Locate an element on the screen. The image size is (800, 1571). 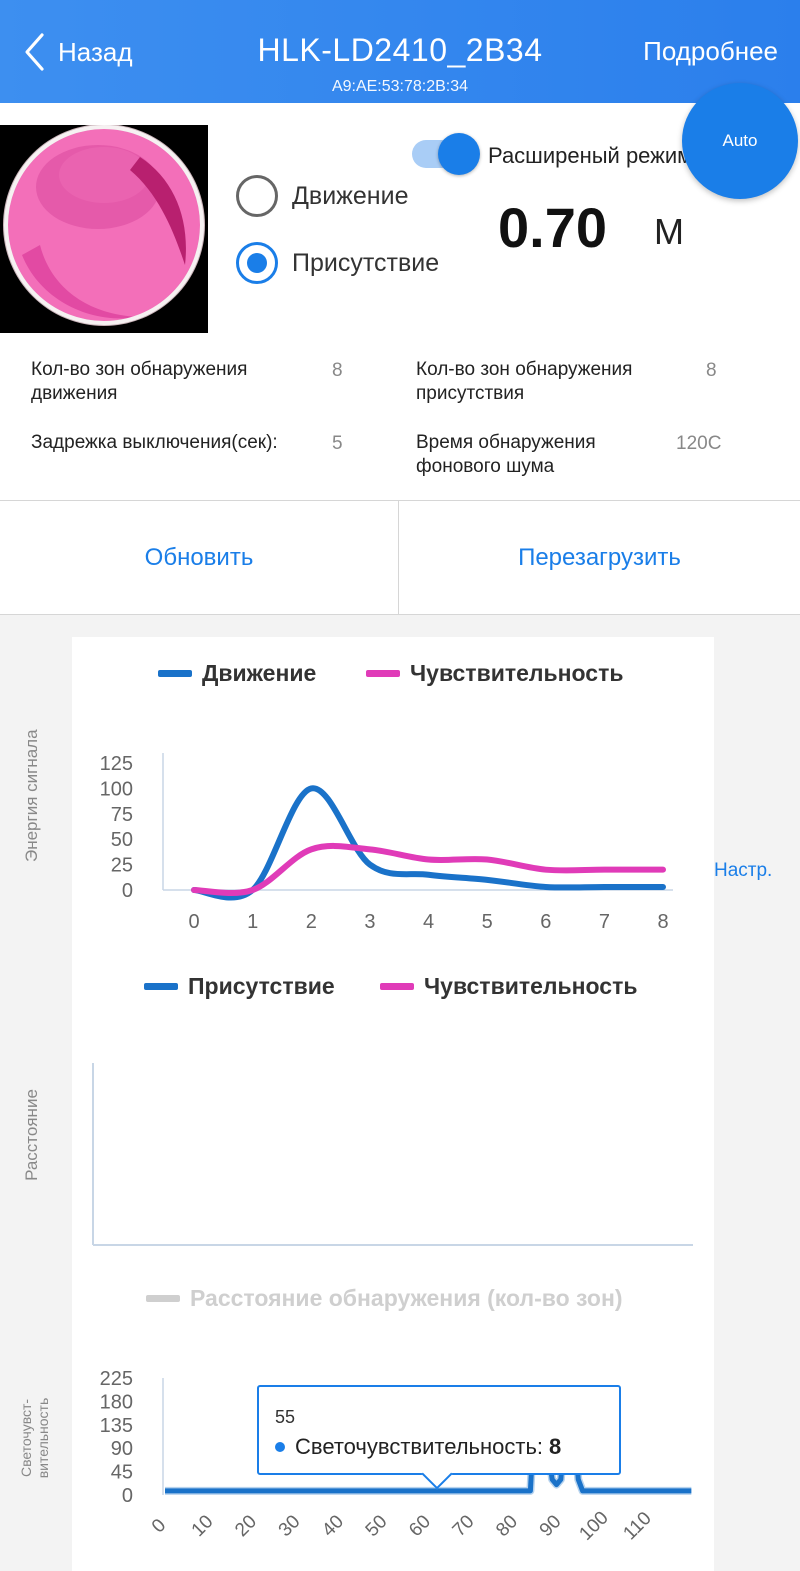
device-photo is located at coordinates (104, 229).